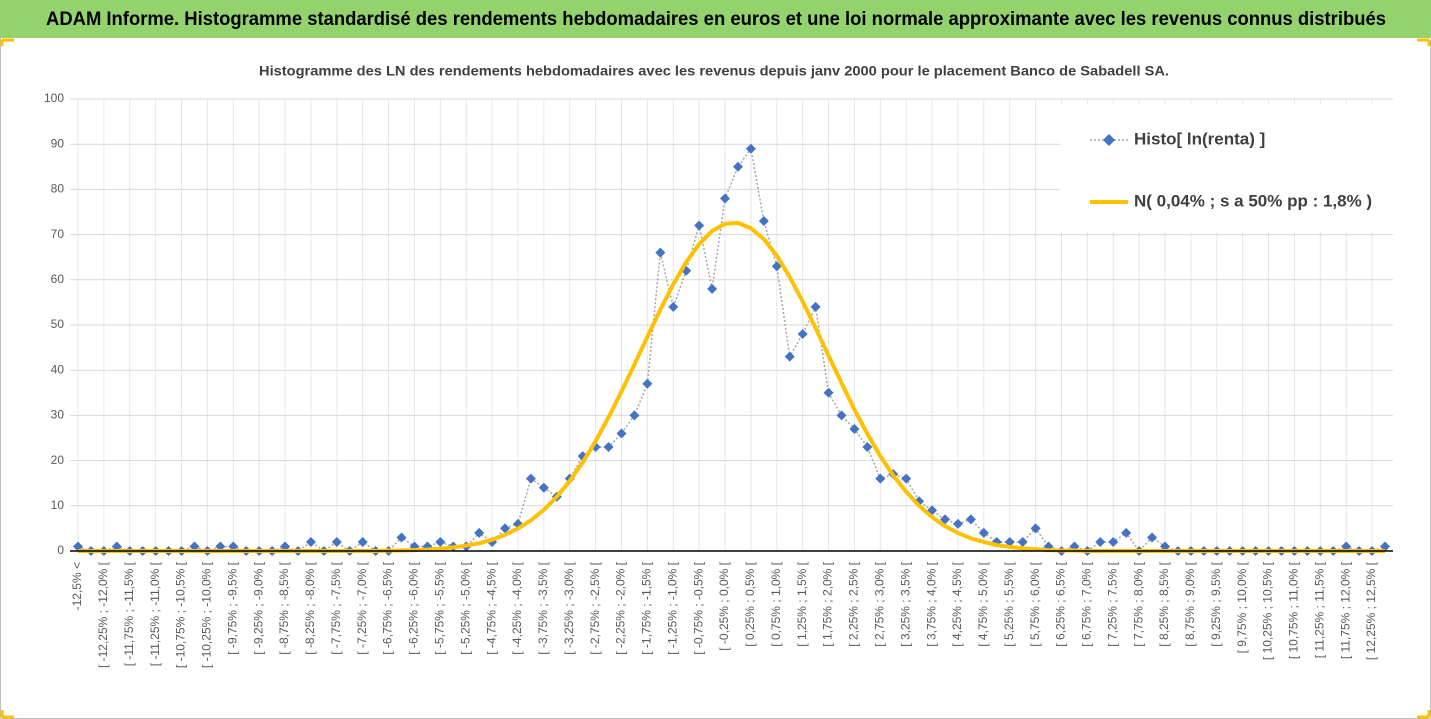  What do you see at coordinates (724, 605) in the screenshot?
I see `x-tick-label: [ -0,25% ; 0,0% [` at bounding box center [724, 605].